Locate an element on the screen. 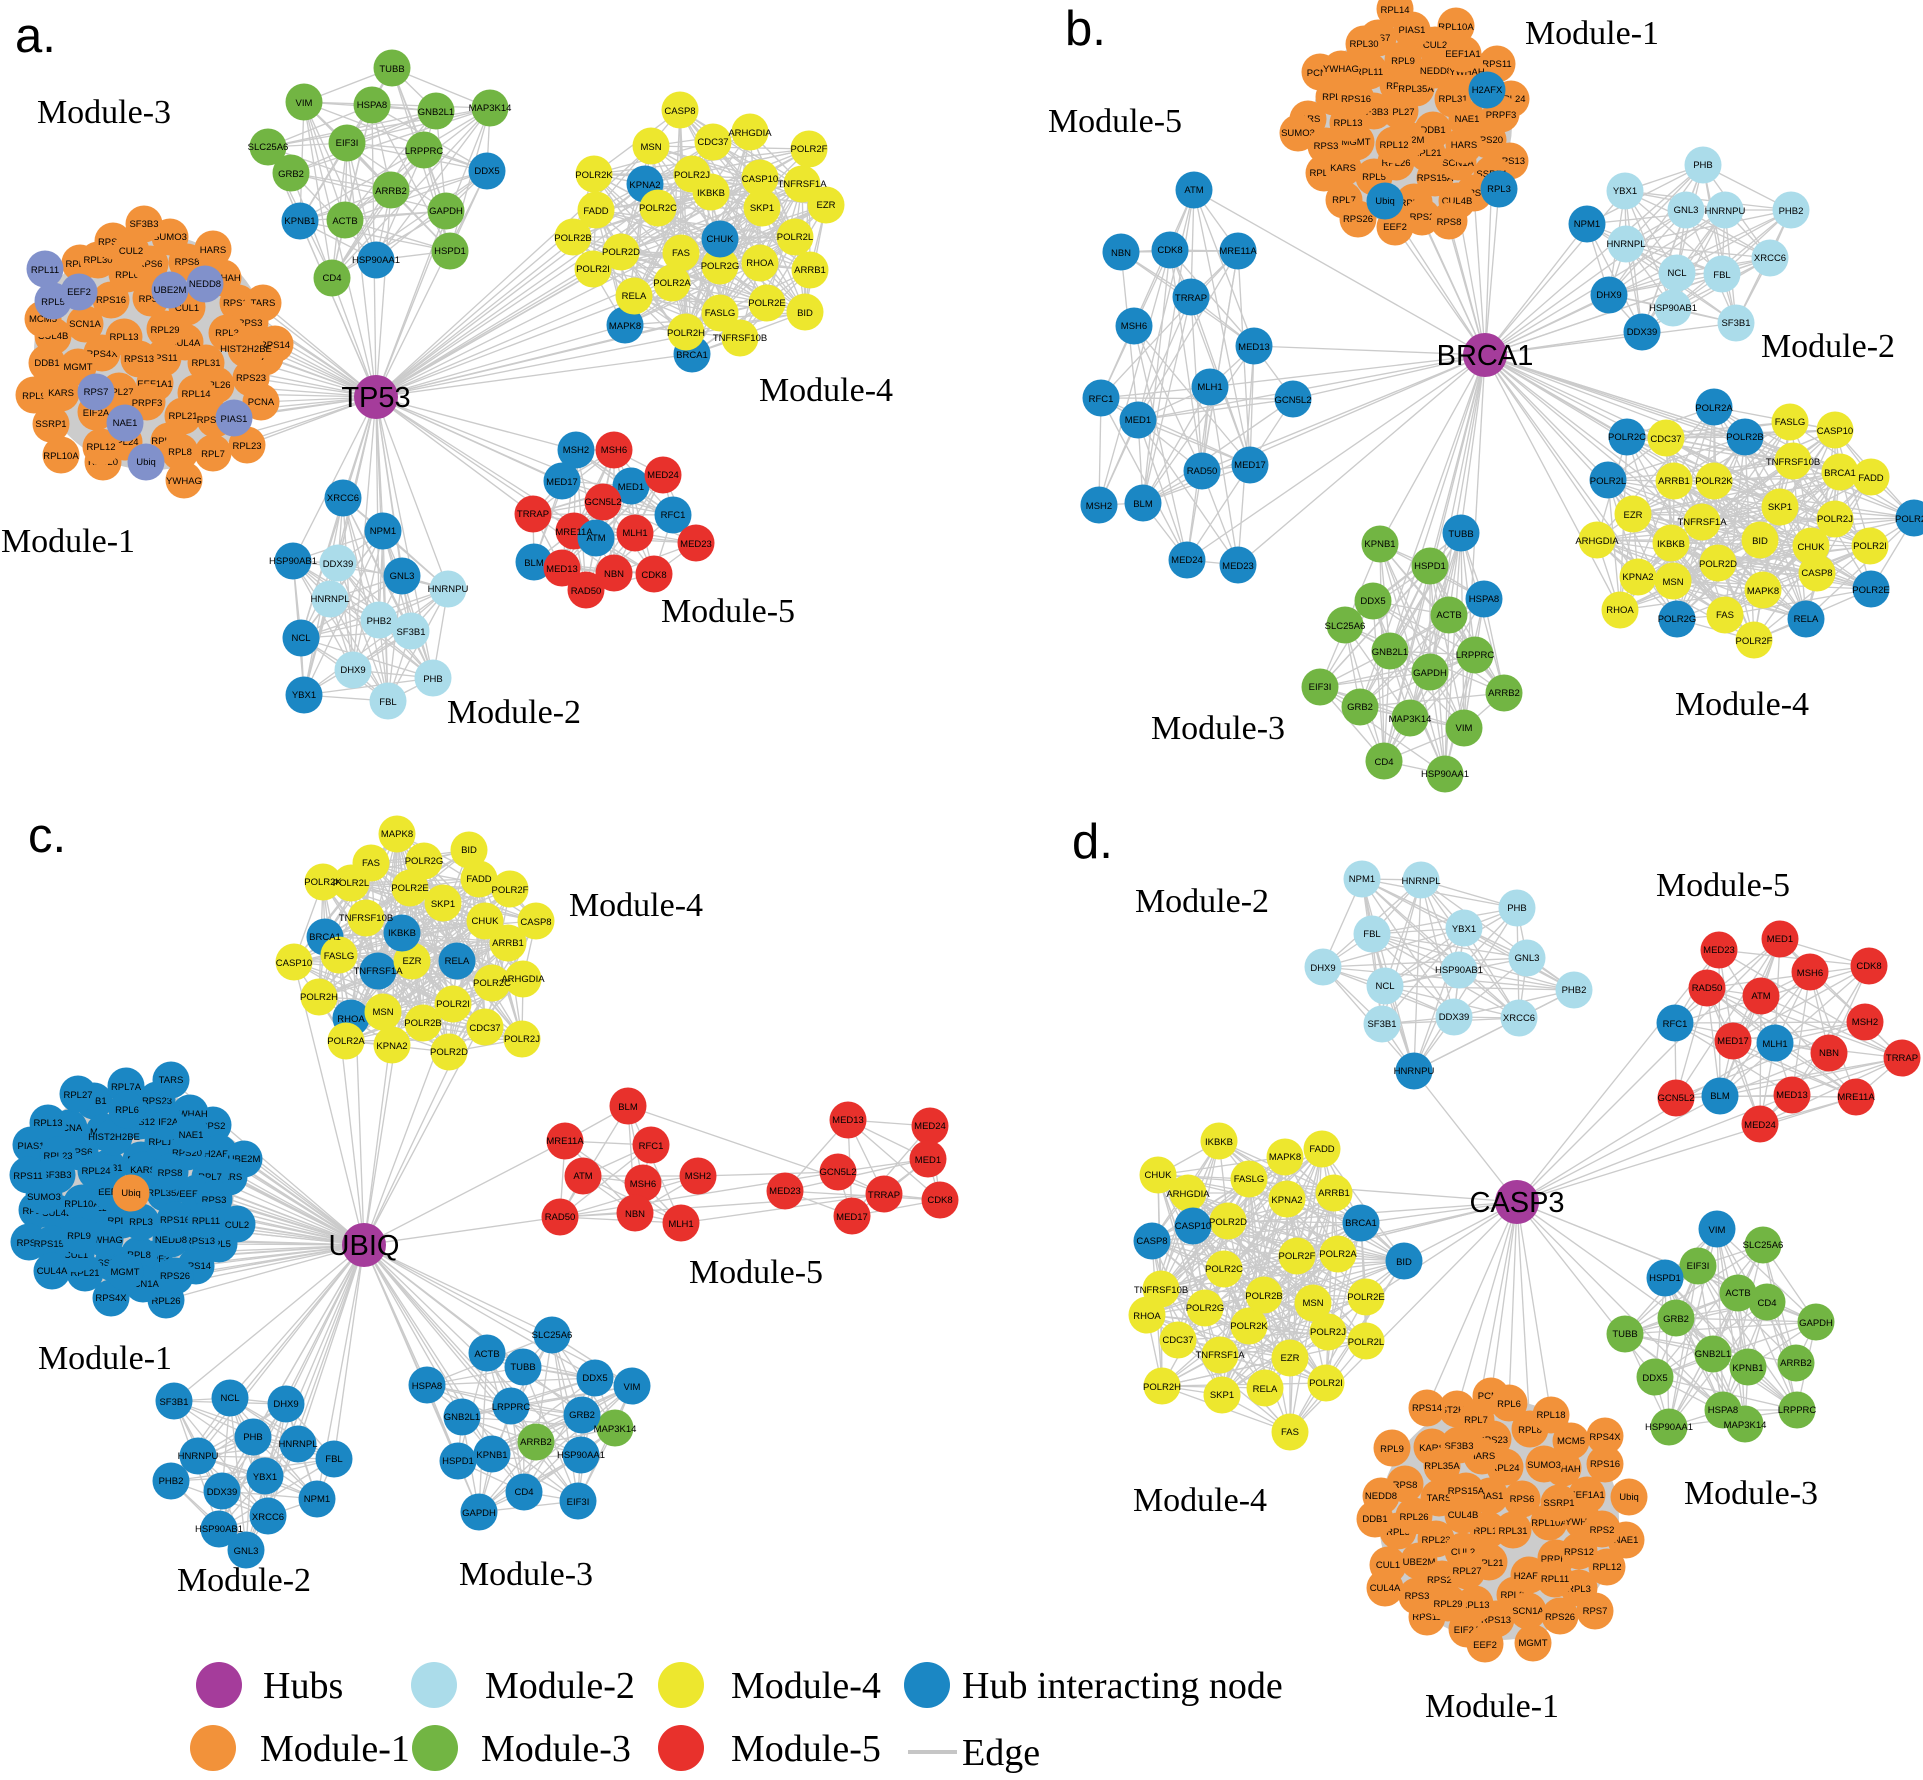 This screenshot has height=1780, width=1923. svg-text: RPL9 is located at coordinates (1392, 1449).